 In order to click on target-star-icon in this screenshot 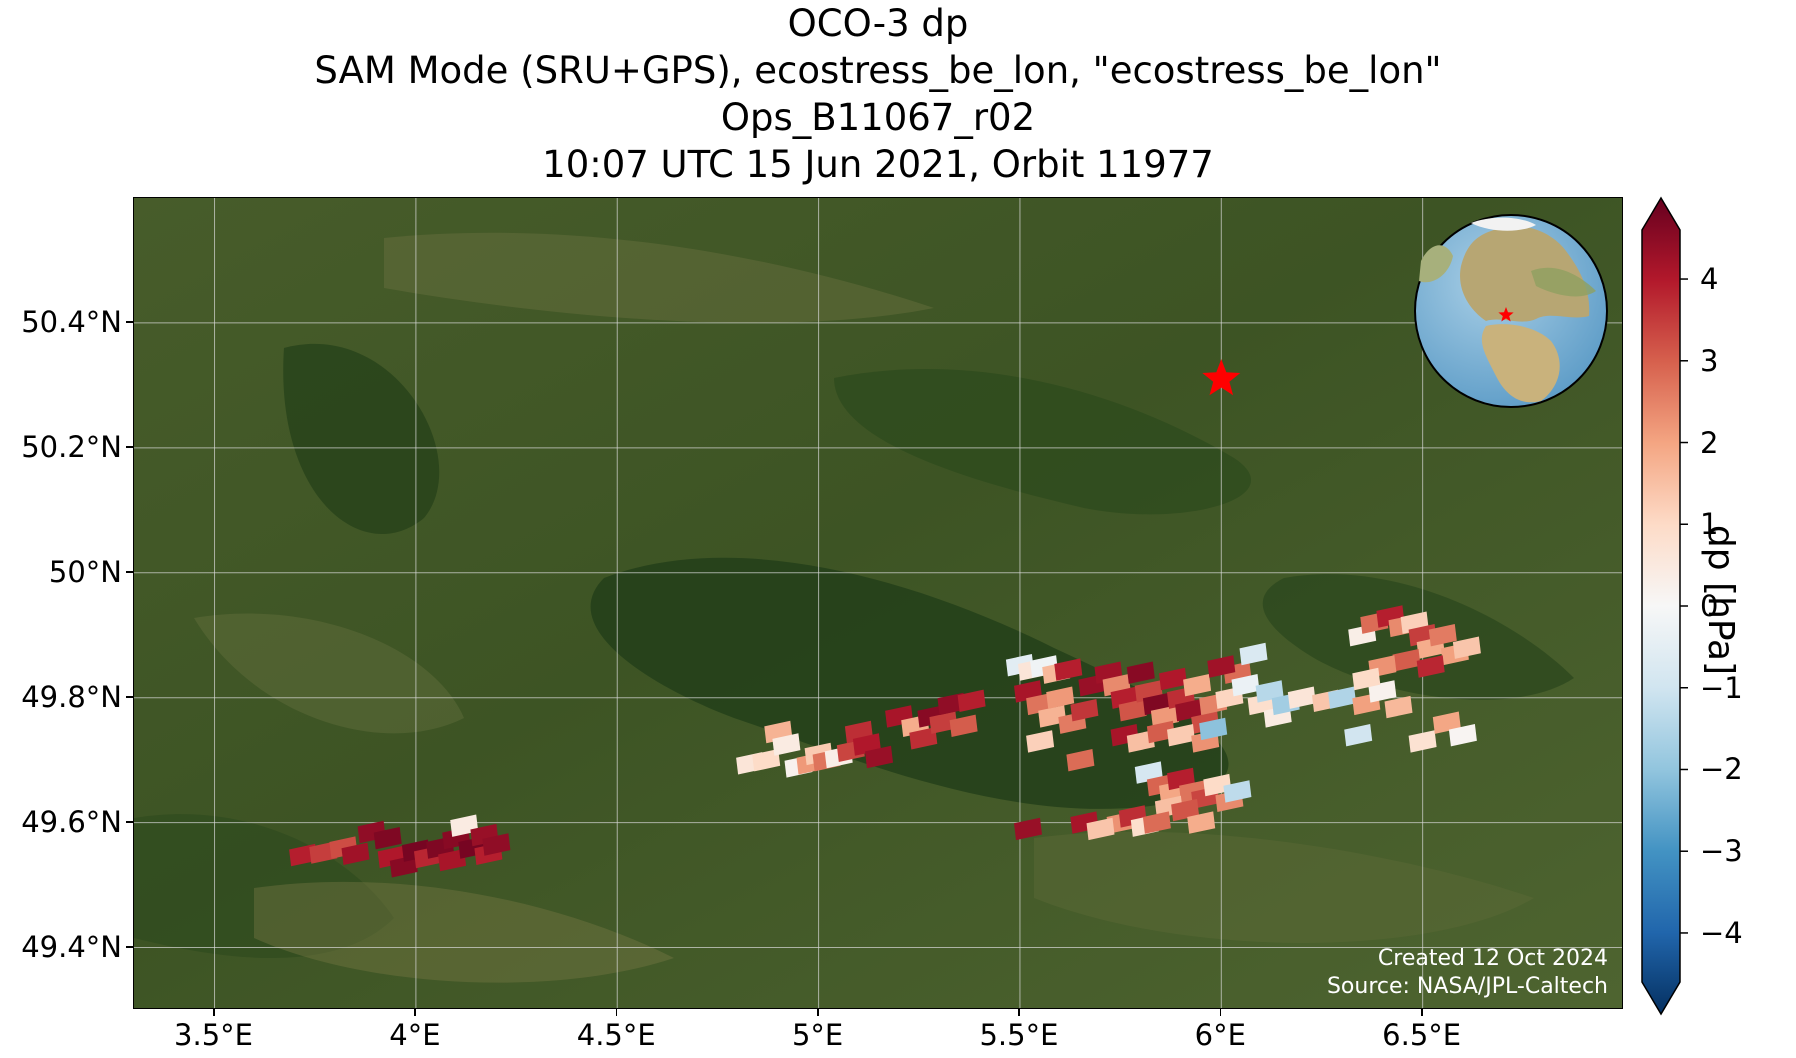, I will do `click(1221, 377)`.